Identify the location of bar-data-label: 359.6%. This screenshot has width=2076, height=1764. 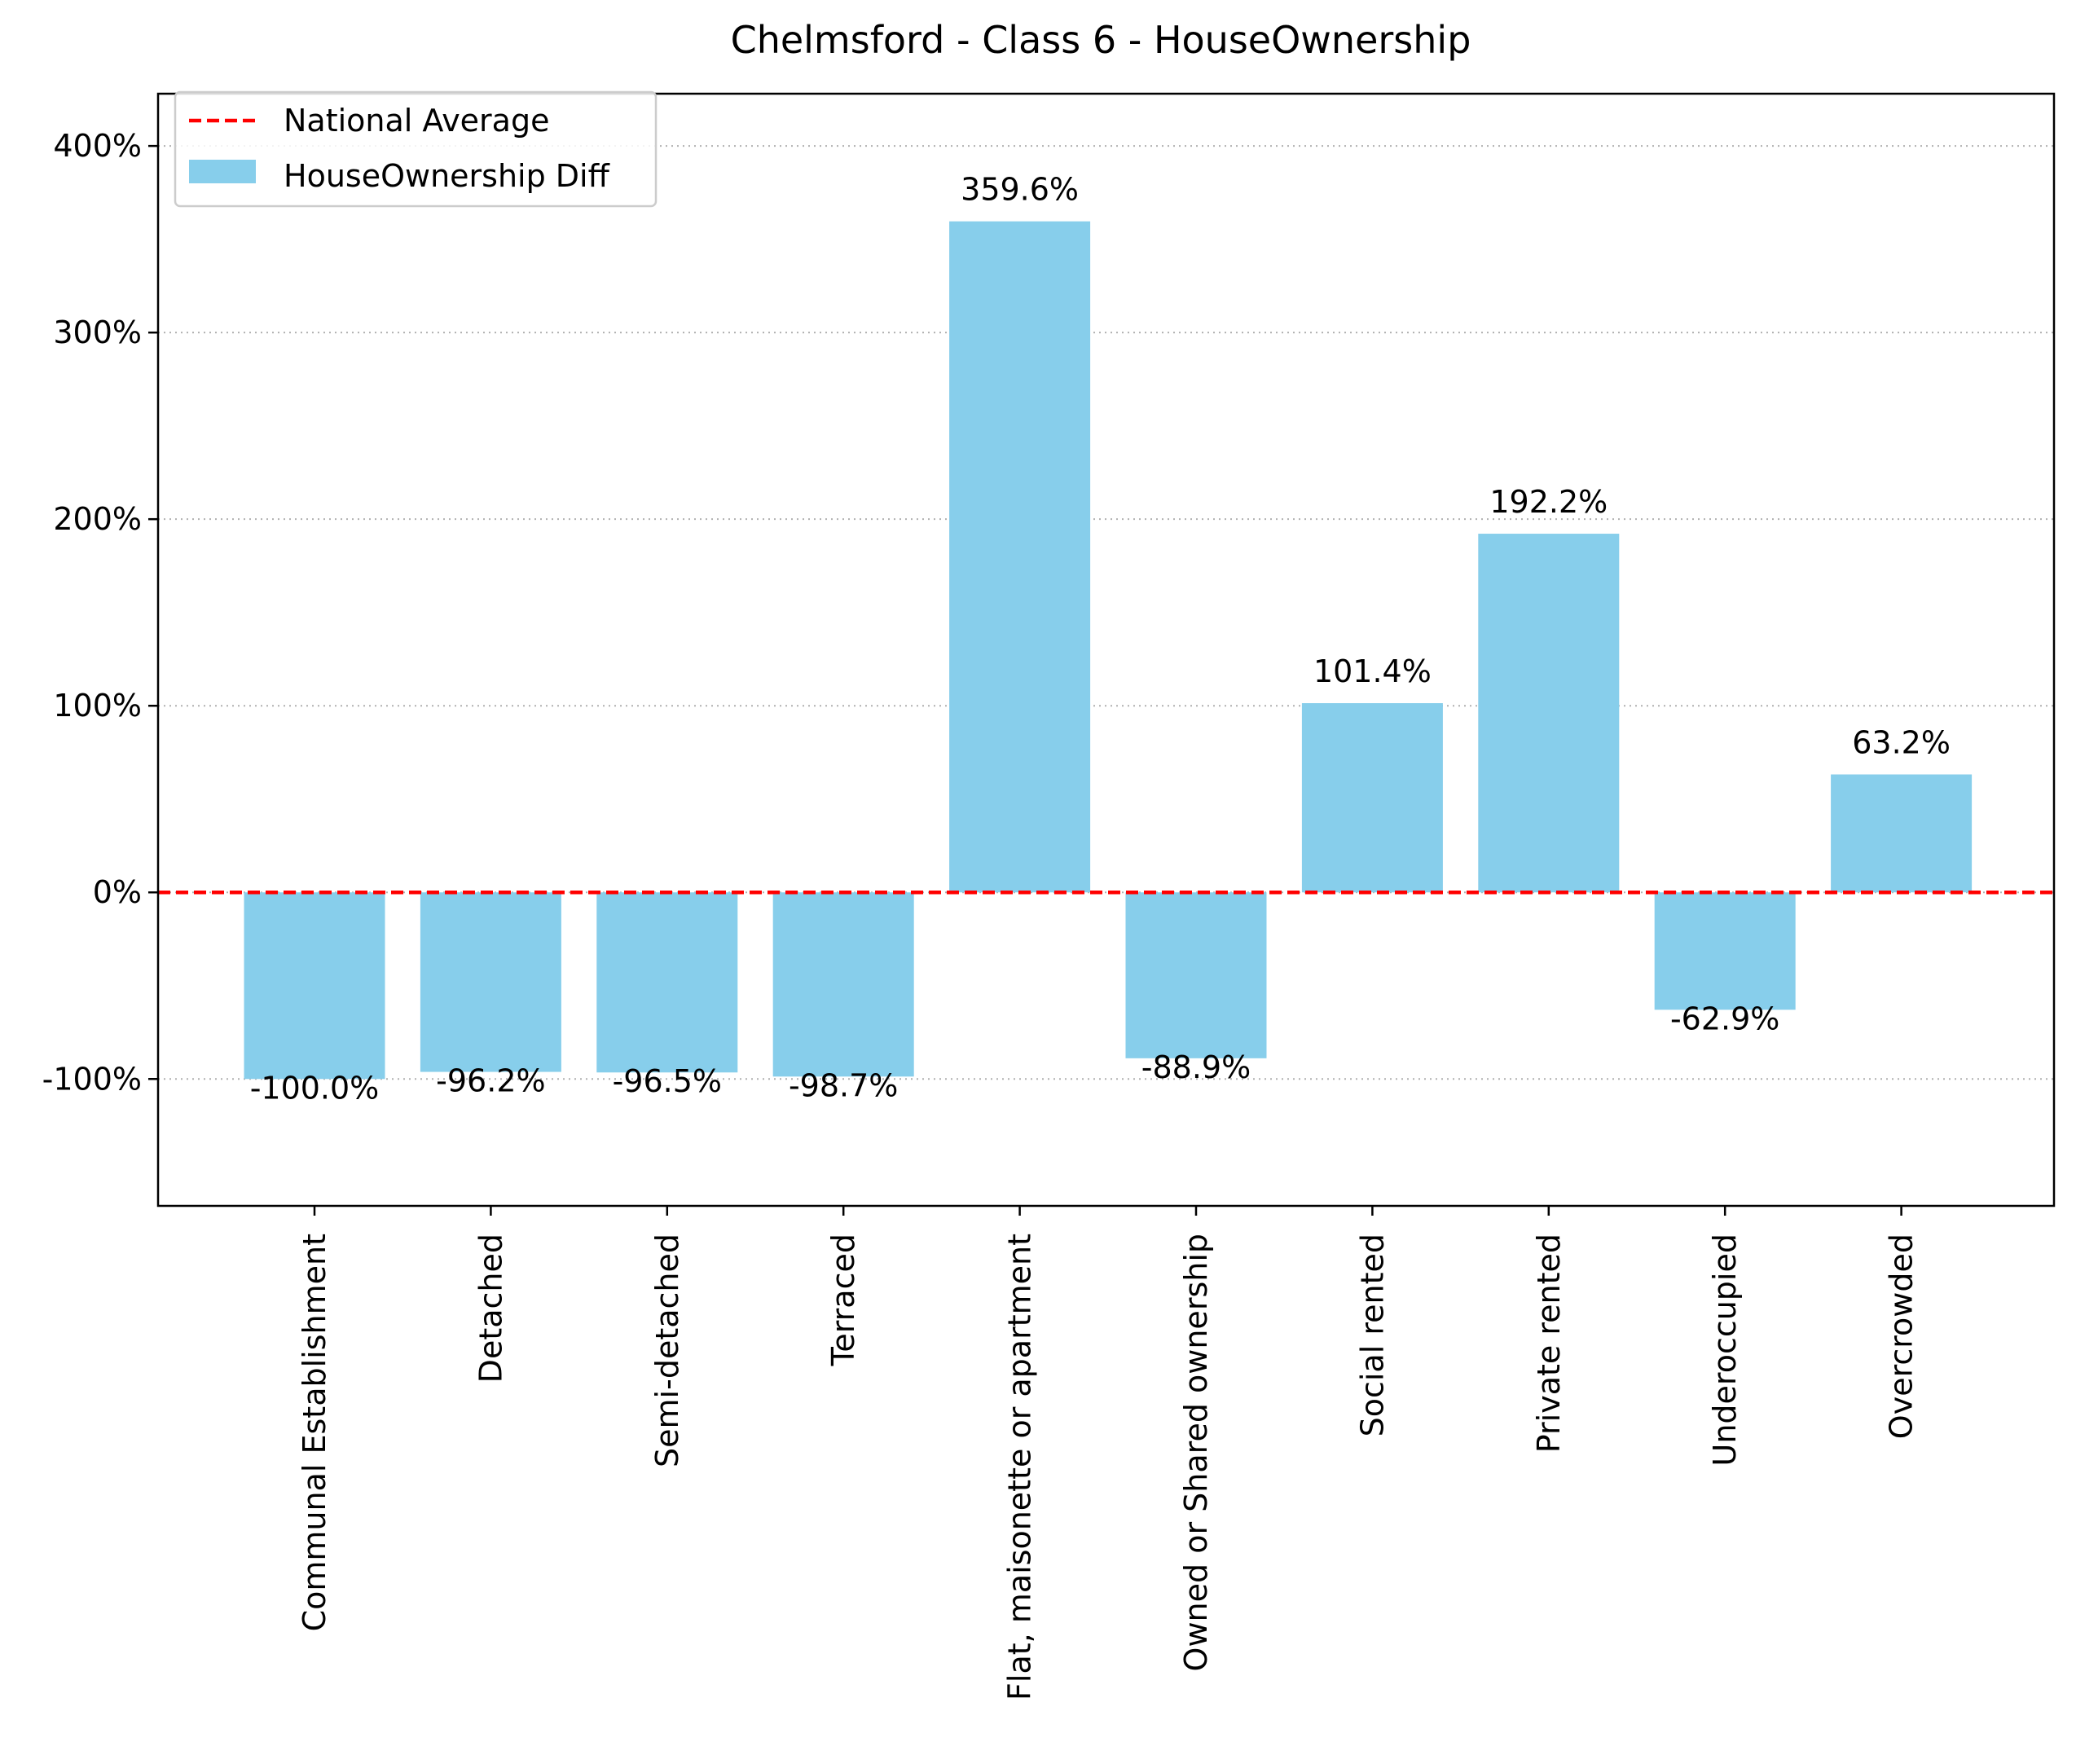
(1020, 190).